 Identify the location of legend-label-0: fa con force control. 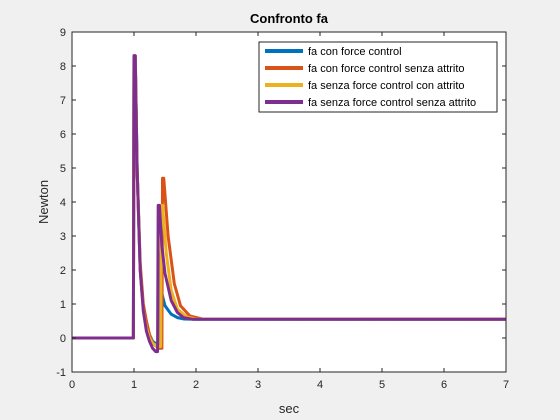
(355, 52).